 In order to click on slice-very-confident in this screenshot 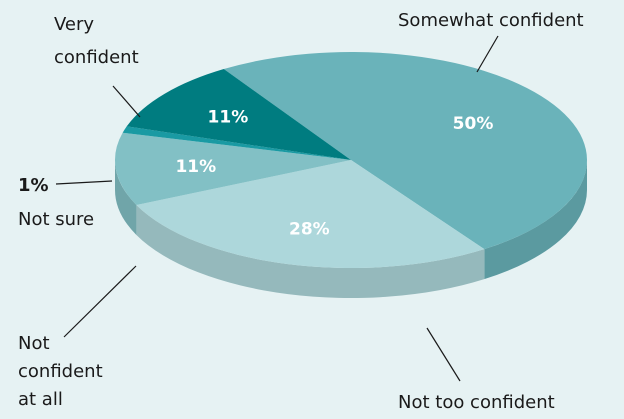, I will do `click(238, 114)`.